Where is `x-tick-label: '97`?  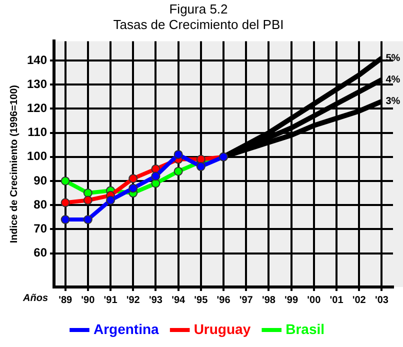 x-tick-label: '97 is located at coordinates (246, 300).